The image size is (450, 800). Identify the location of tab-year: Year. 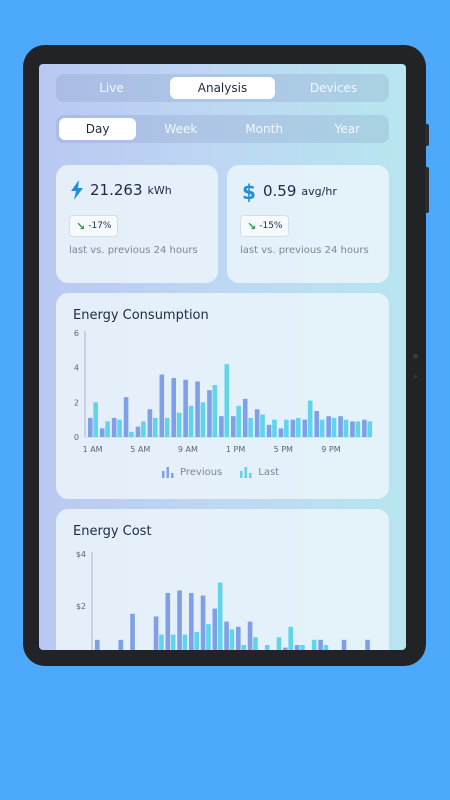
(347, 129).